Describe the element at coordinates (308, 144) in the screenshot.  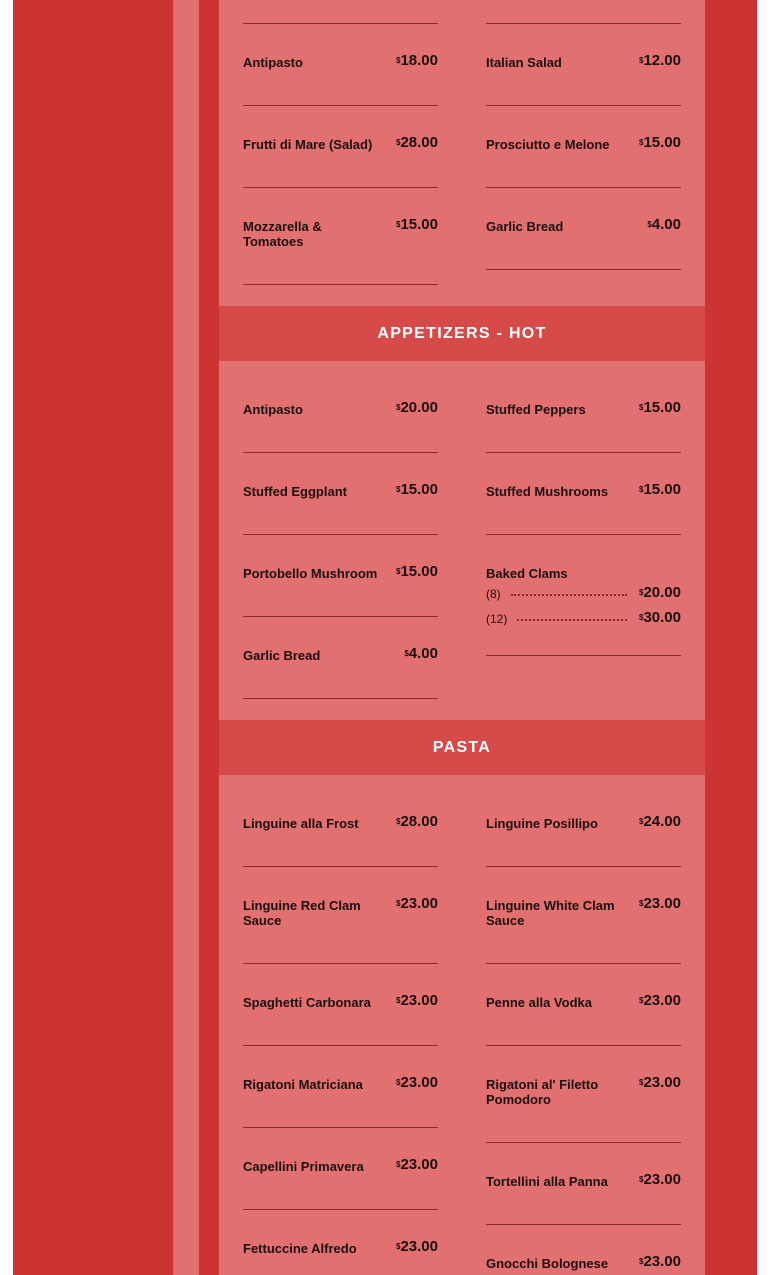
I see `item-name: Frutti di Mare (Salad)` at that location.